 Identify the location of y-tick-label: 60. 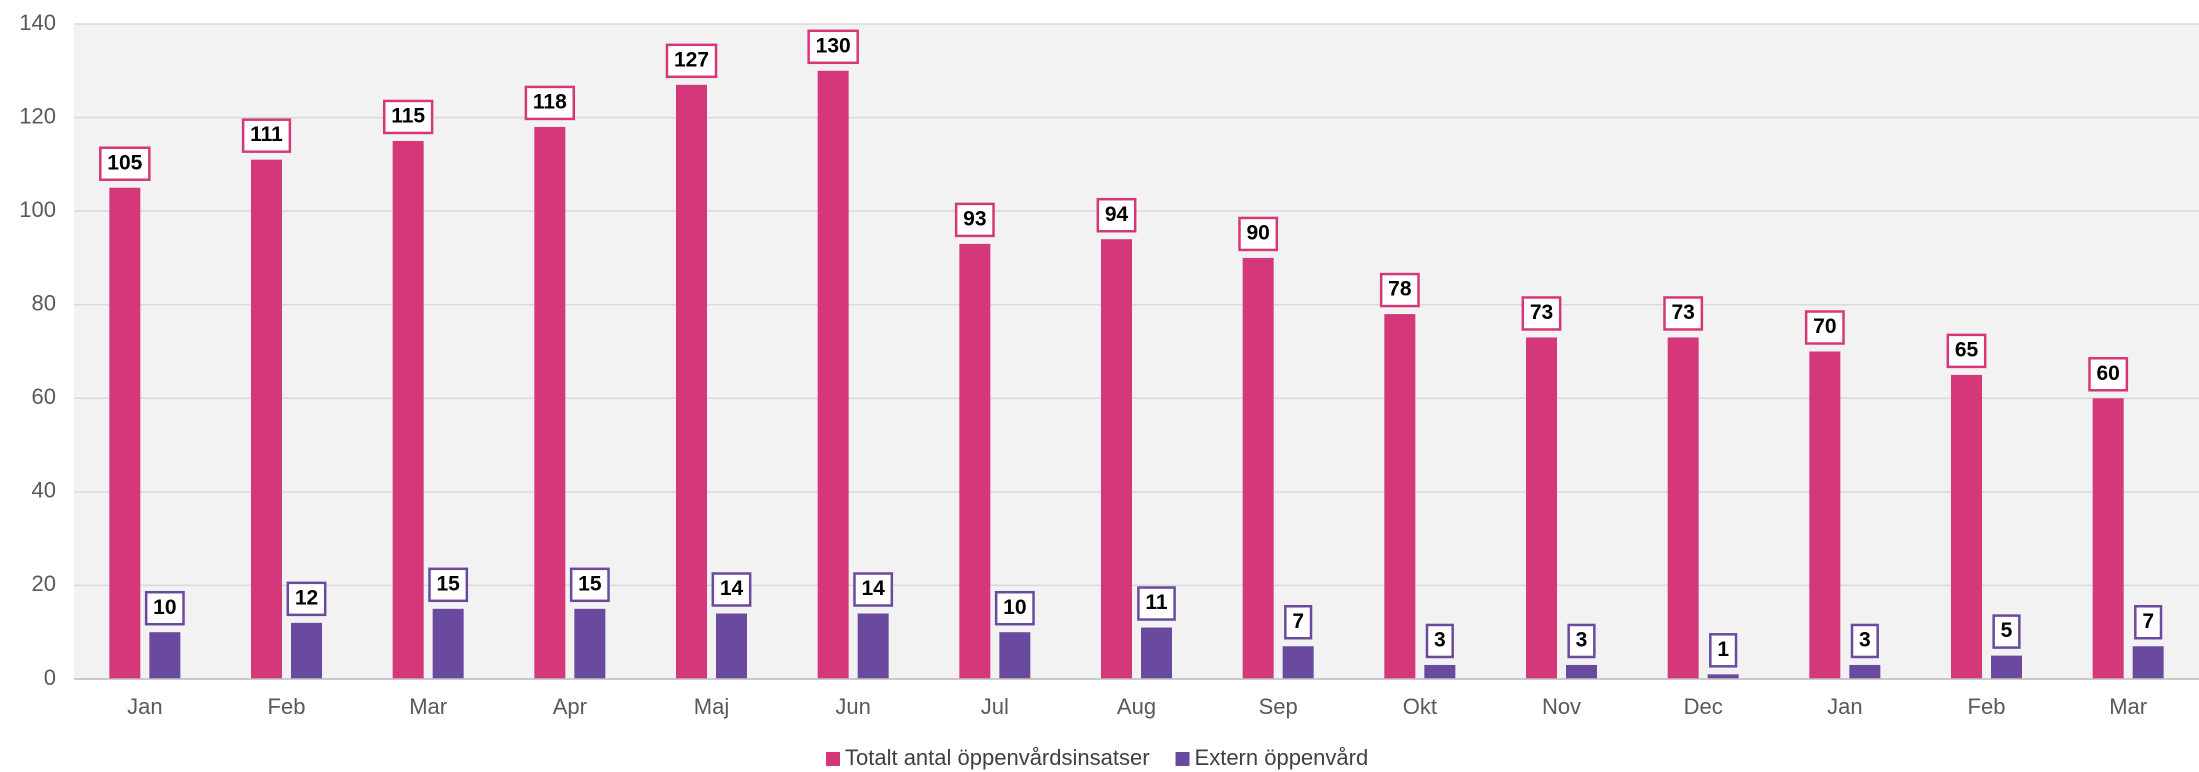
(44, 396).